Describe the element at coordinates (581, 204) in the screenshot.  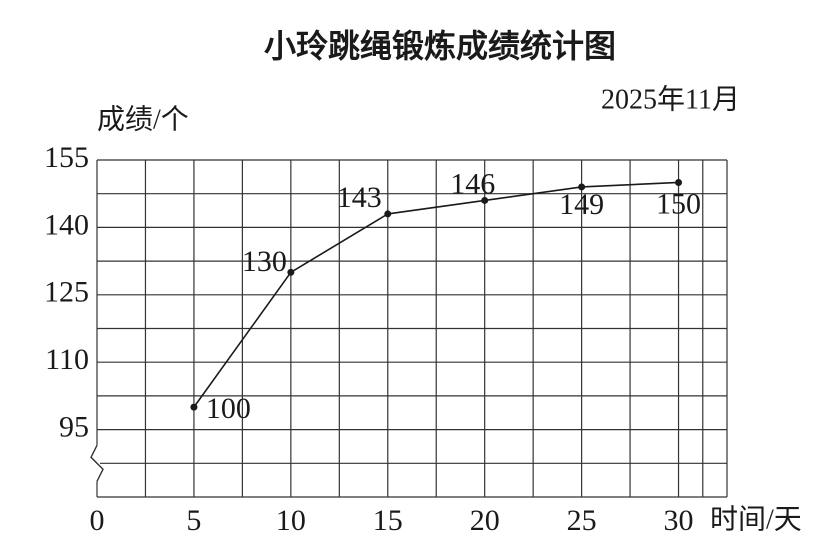
I see `data-label: 149` at that location.